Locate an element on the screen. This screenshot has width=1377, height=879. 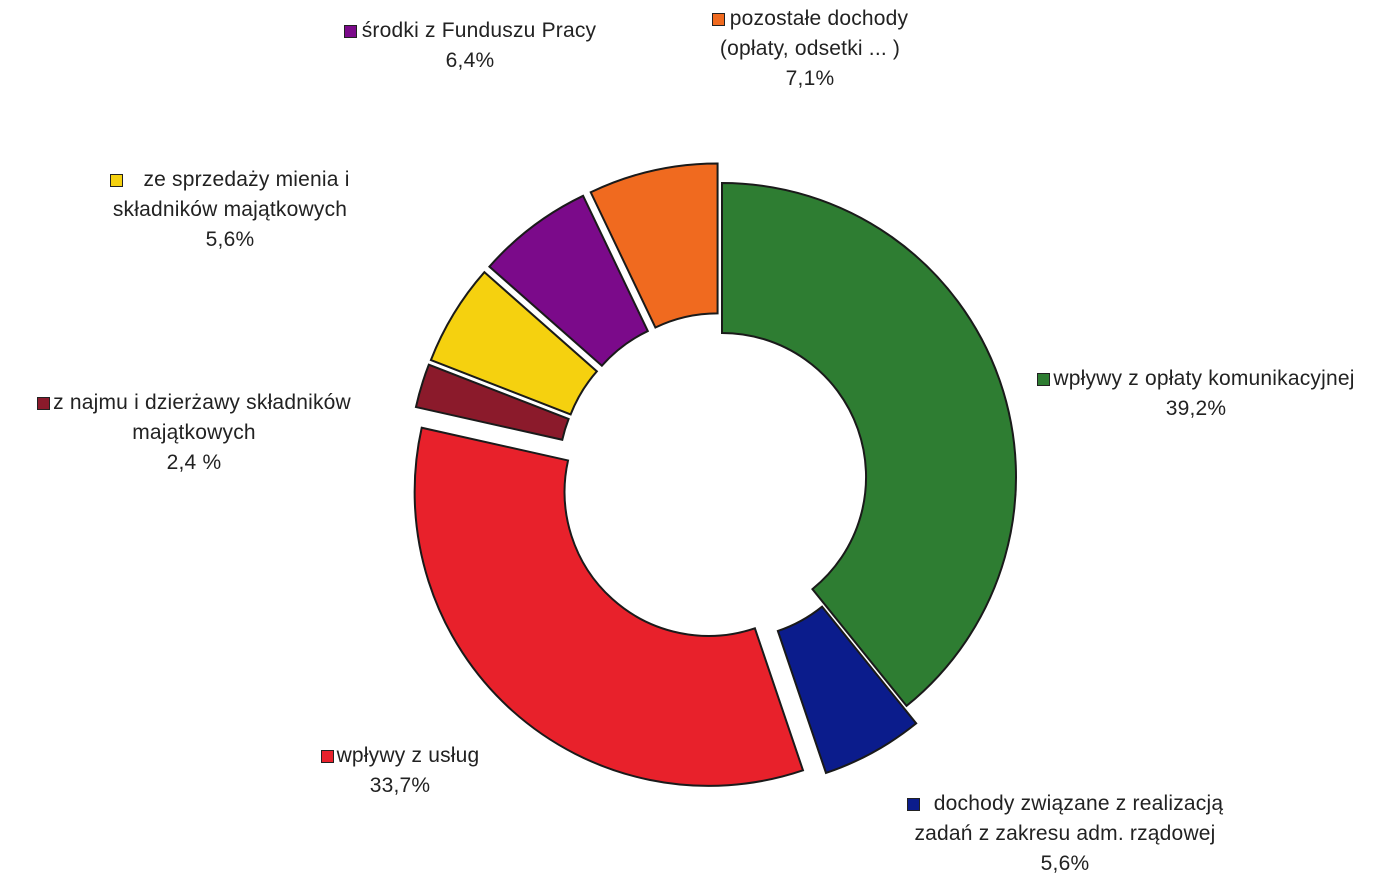
donut-slice-fundusz-pracy is located at coordinates (568, 281).